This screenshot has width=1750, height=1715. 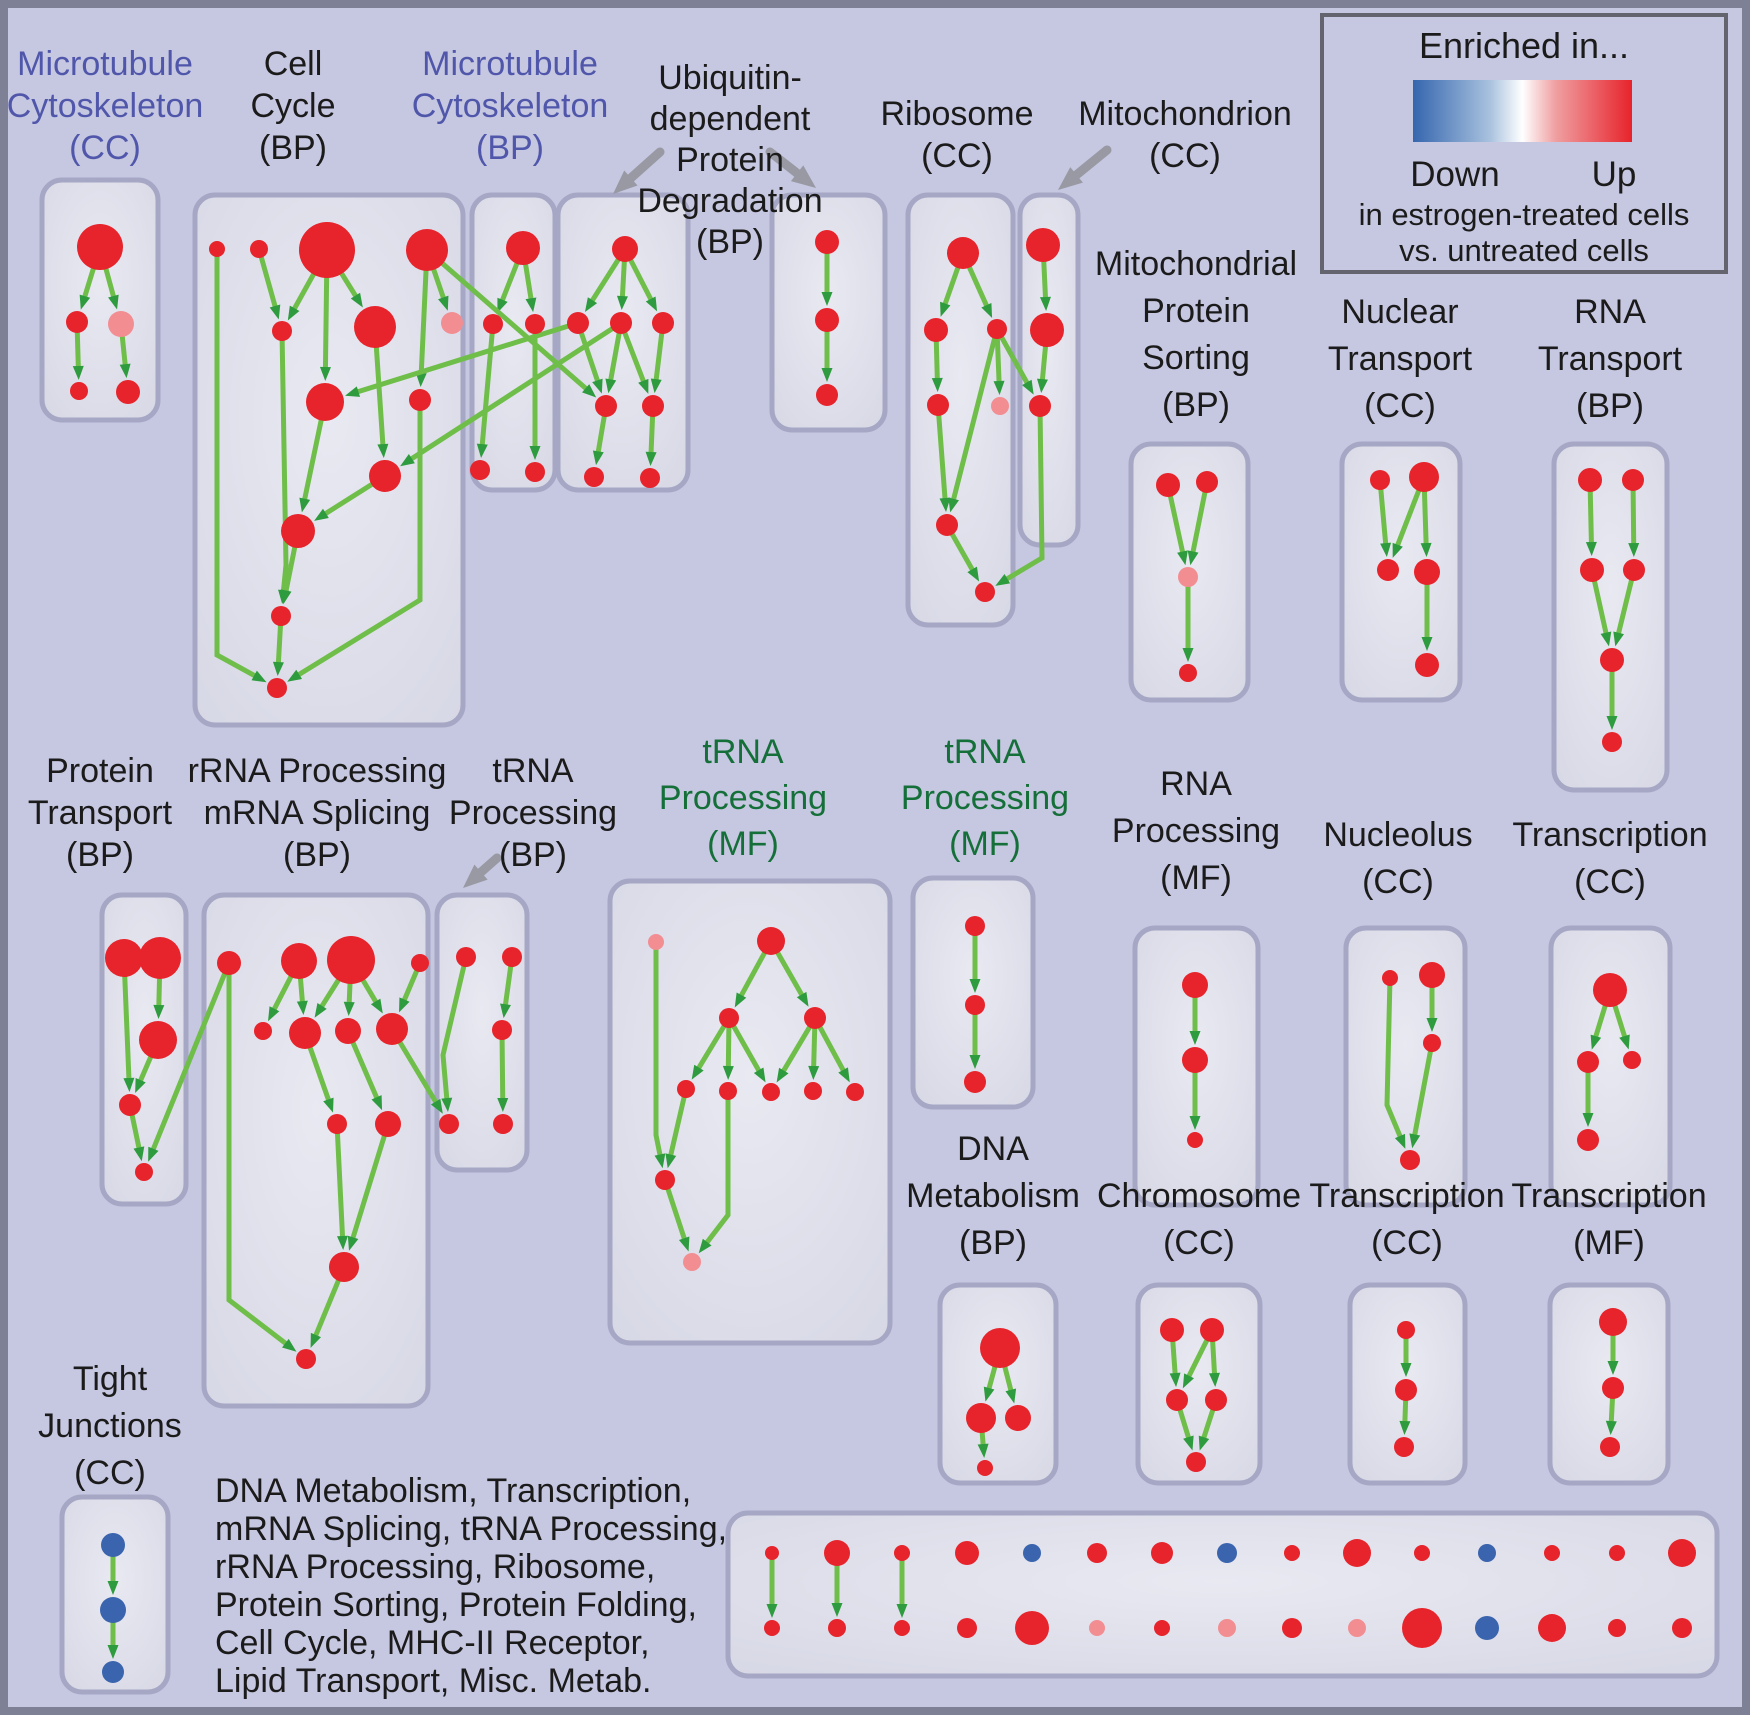 What do you see at coordinates (1227, 1553) in the screenshot?
I see `go-term-node-x7t` at bounding box center [1227, 1553].